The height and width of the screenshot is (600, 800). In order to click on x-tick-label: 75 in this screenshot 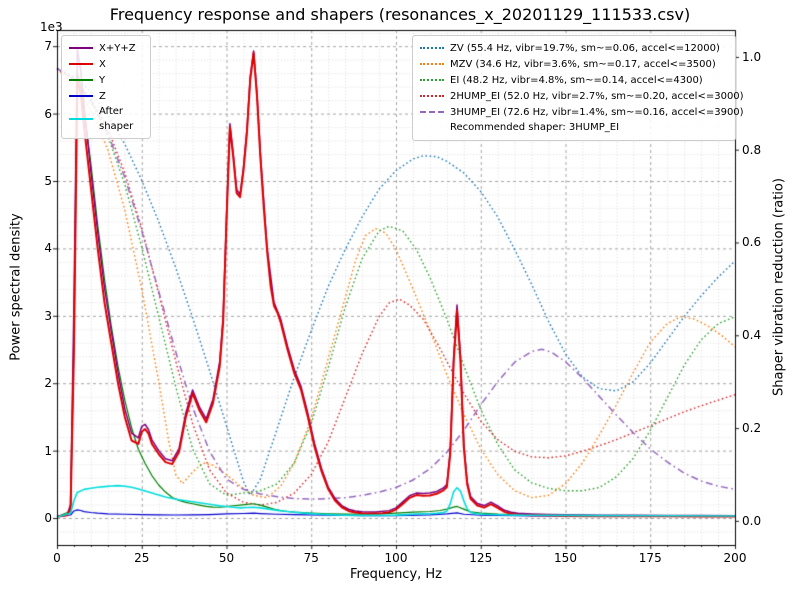, I will do `click(311, 558)`.